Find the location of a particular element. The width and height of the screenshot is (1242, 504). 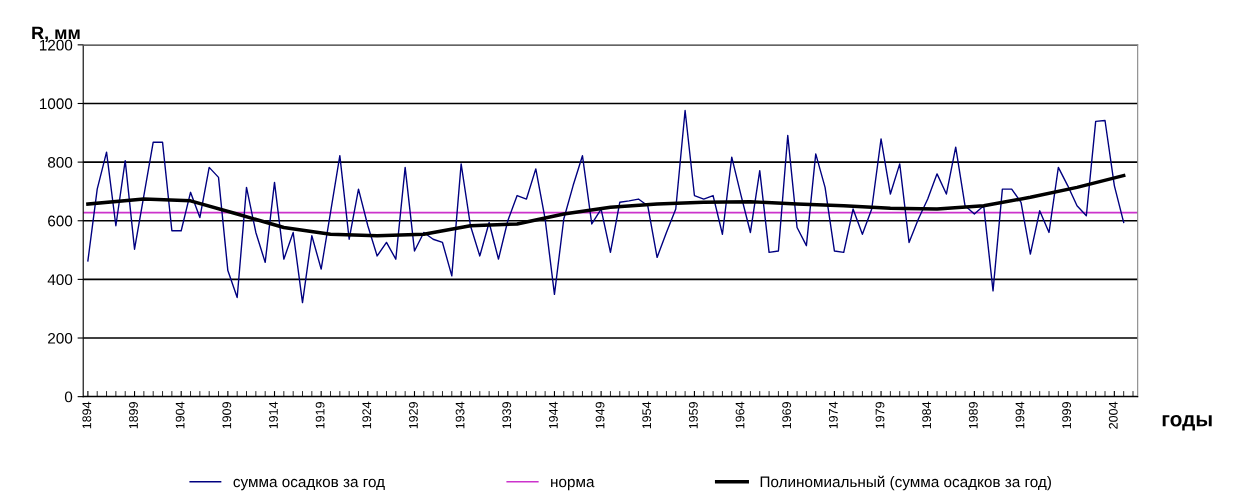

x-tick-label: 1934 is located at coordinates (460, 415).